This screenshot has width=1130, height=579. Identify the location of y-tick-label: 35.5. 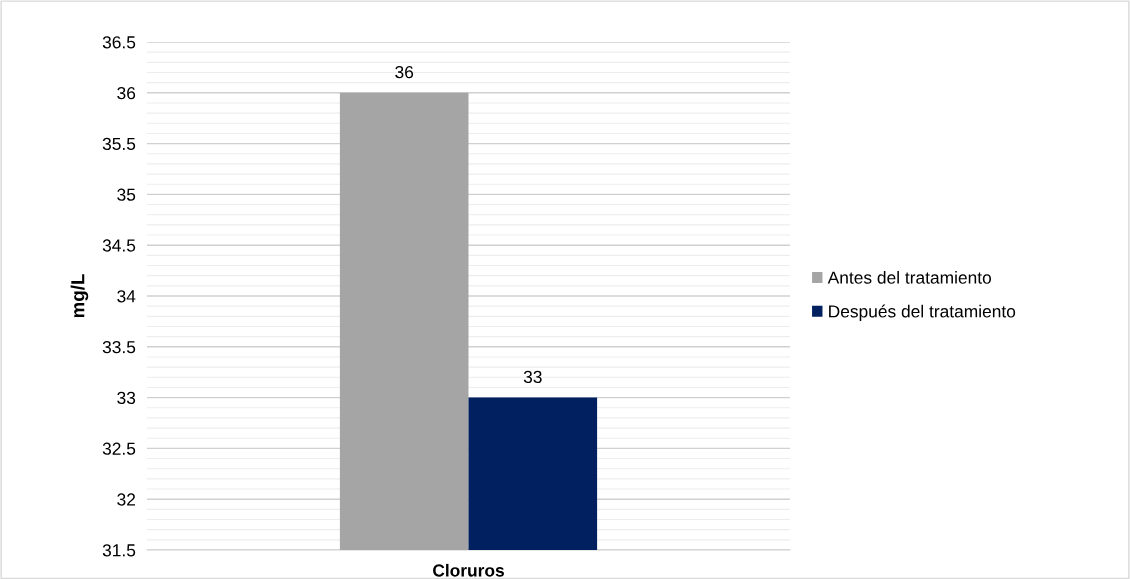
(119, 144).